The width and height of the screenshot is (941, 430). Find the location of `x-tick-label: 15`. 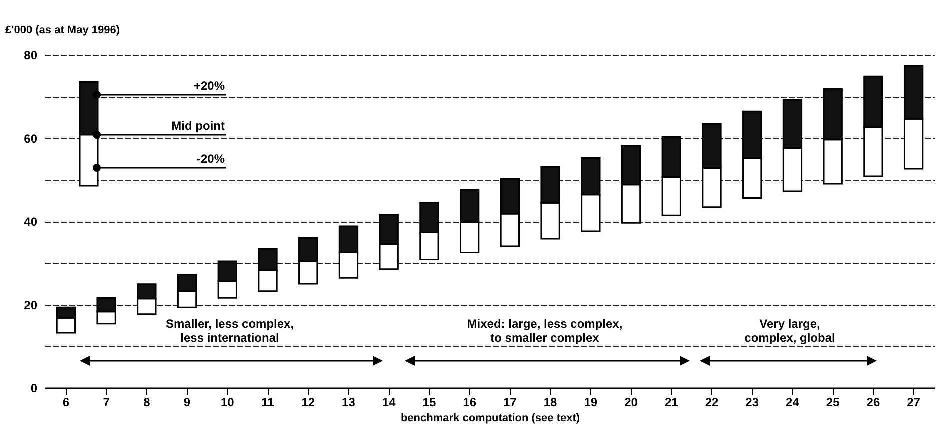

x-tick-label: 15 is located at coordinates (429, 403).